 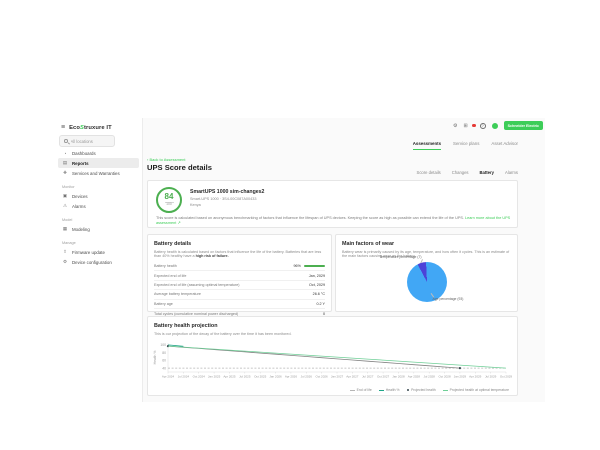 What do you see at coordinates (214, 377) in the screenshot?
I see `svg-text: Jan 2025` at bounding box center [214, 377].